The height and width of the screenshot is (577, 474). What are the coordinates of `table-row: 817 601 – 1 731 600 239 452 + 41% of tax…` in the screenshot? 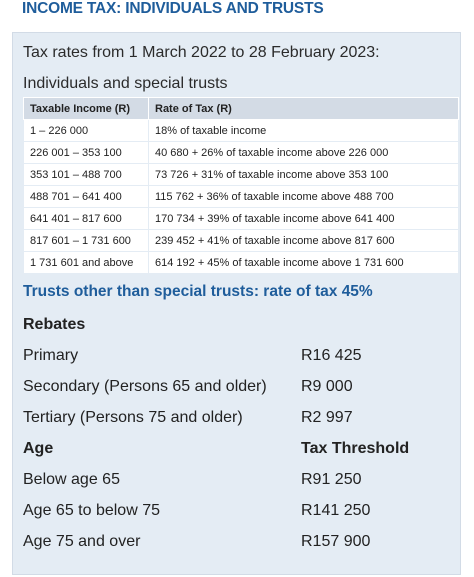 It's located at (241, 240).